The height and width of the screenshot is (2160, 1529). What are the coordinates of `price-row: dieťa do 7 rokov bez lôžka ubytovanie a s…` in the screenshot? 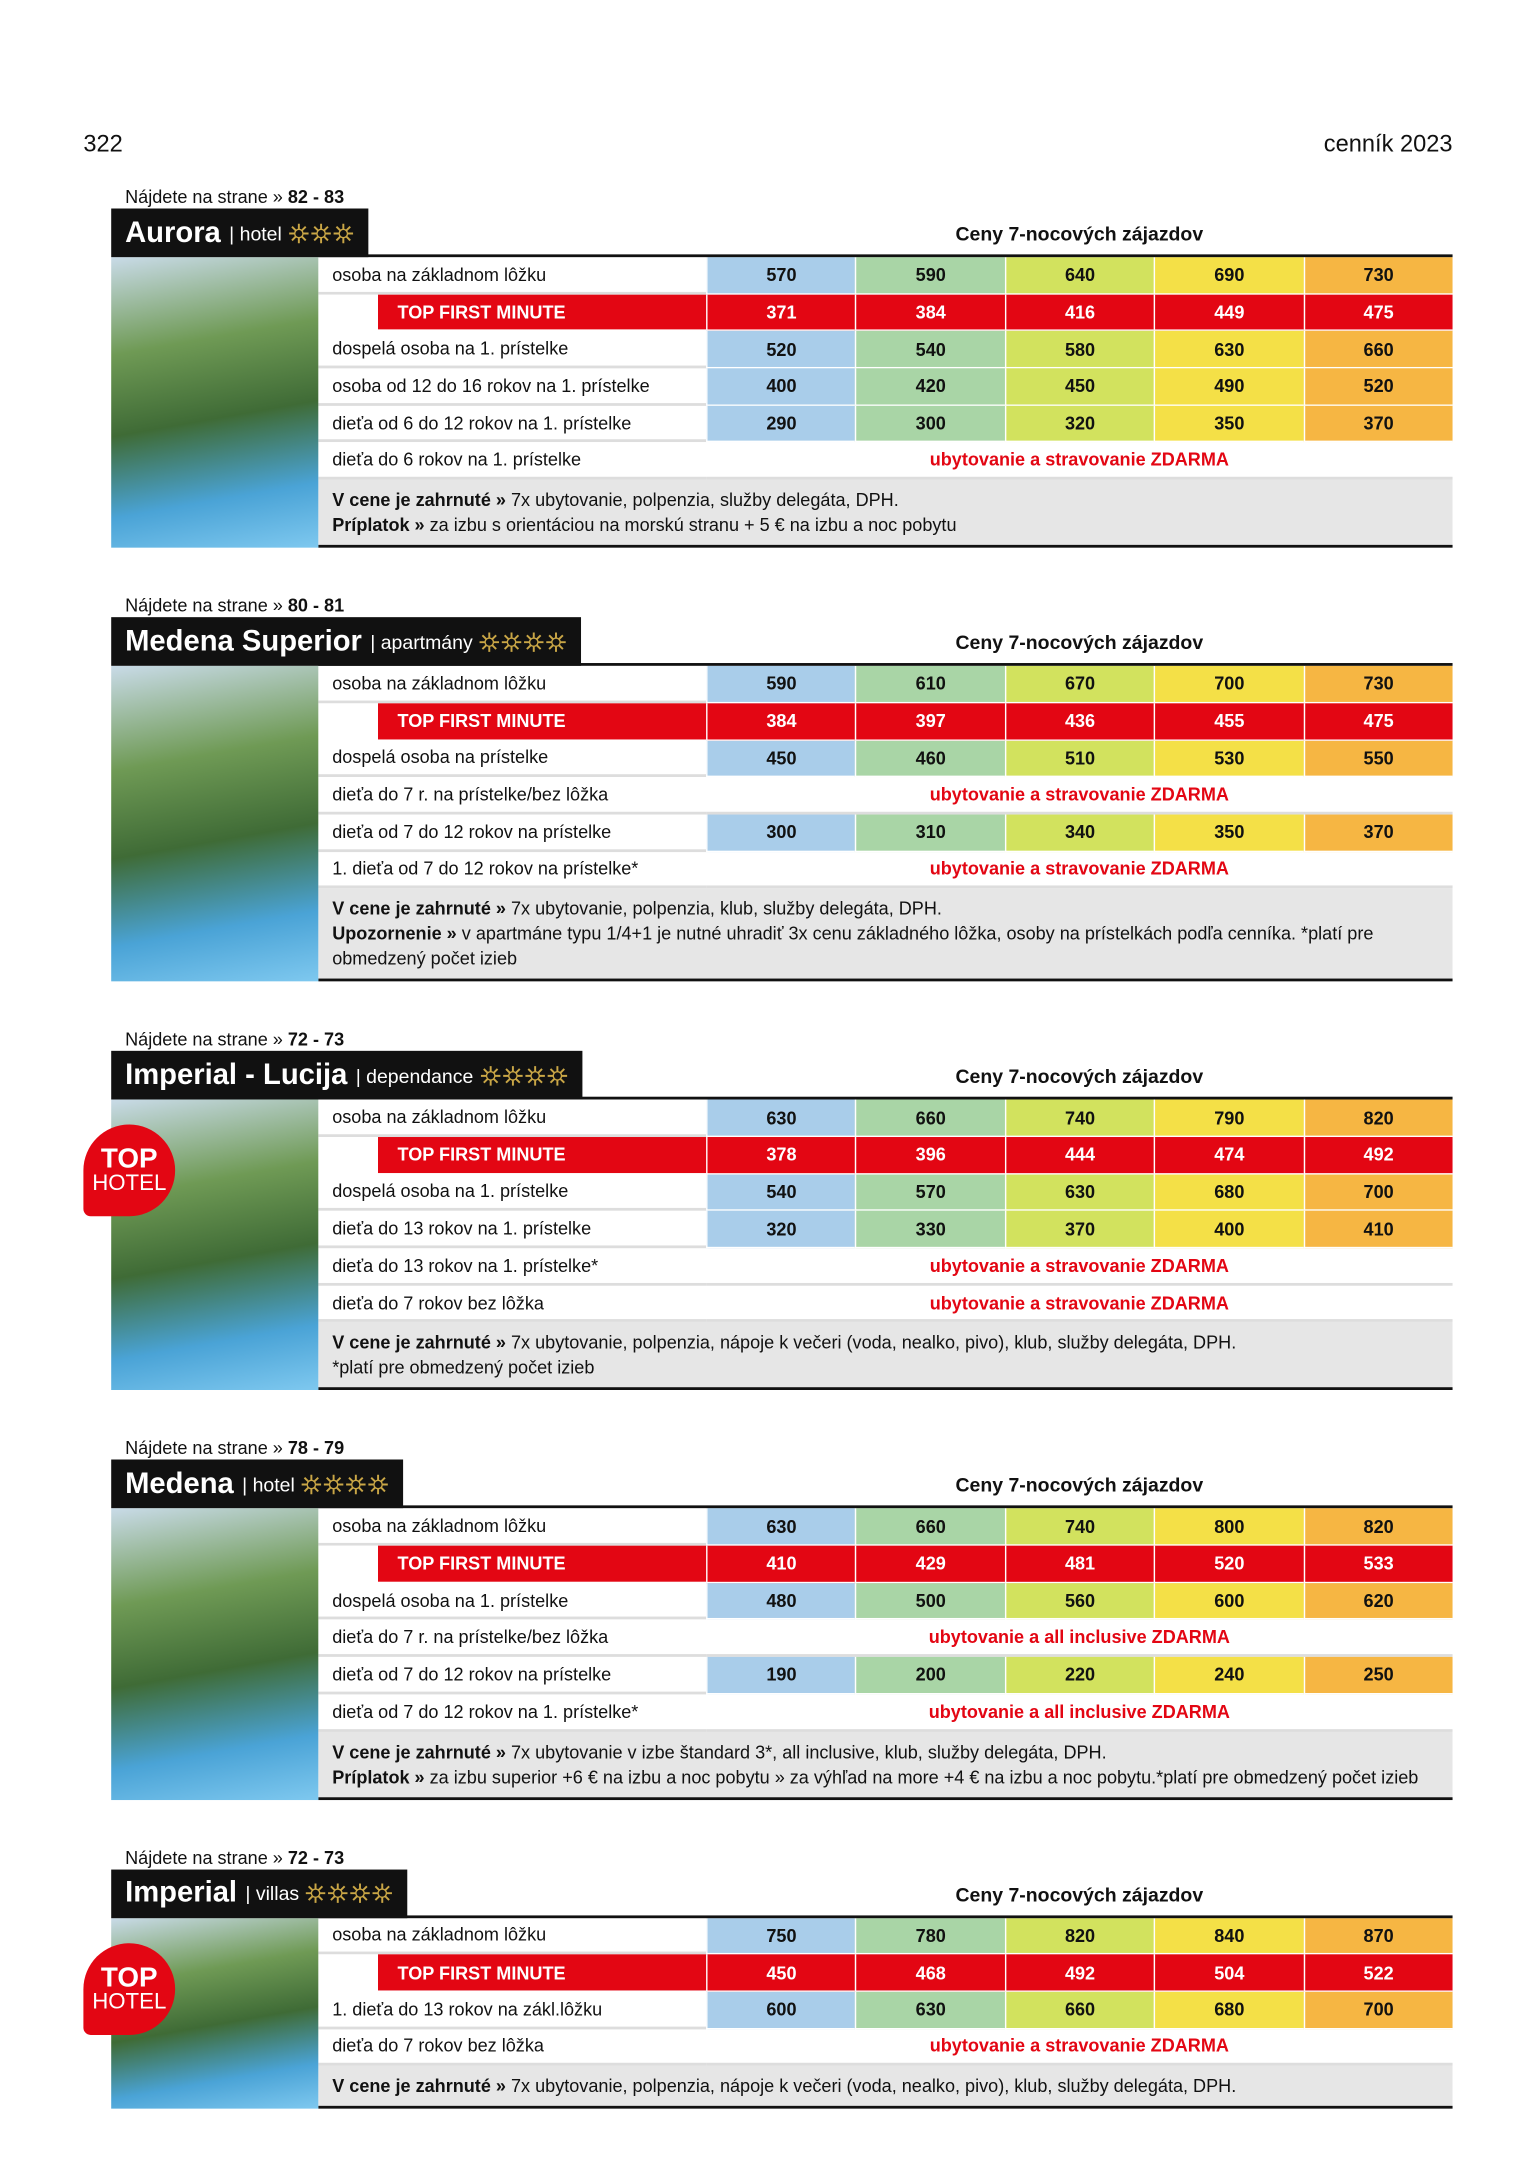 It's located at (885, 1304).